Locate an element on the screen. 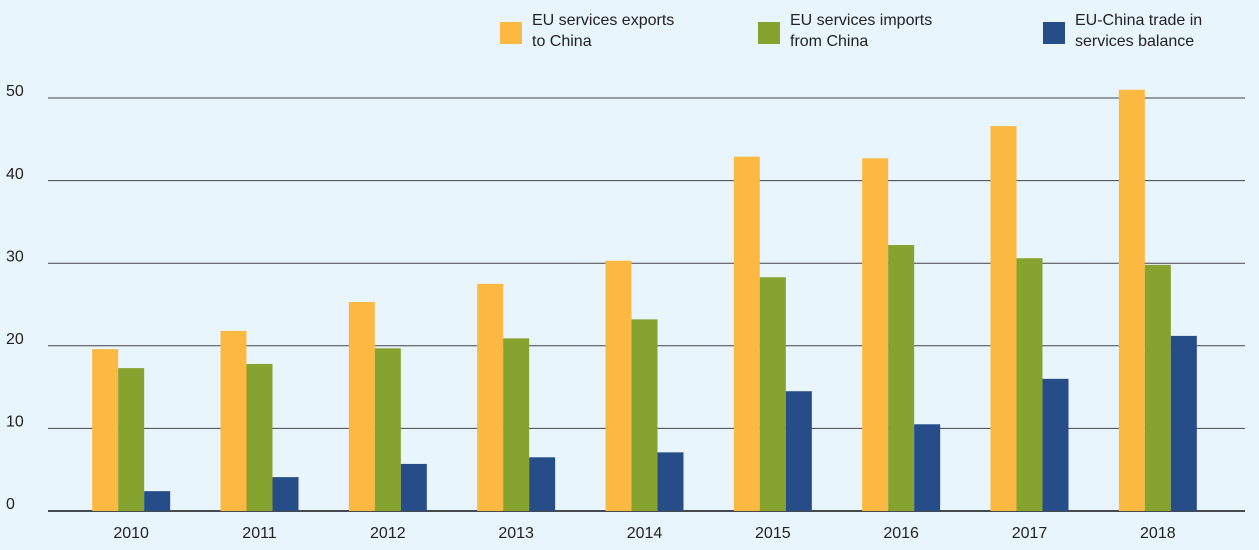 This screenshot has width=1259, height=550. x-tick-label: 2012 is located at coordinates (388, 533).